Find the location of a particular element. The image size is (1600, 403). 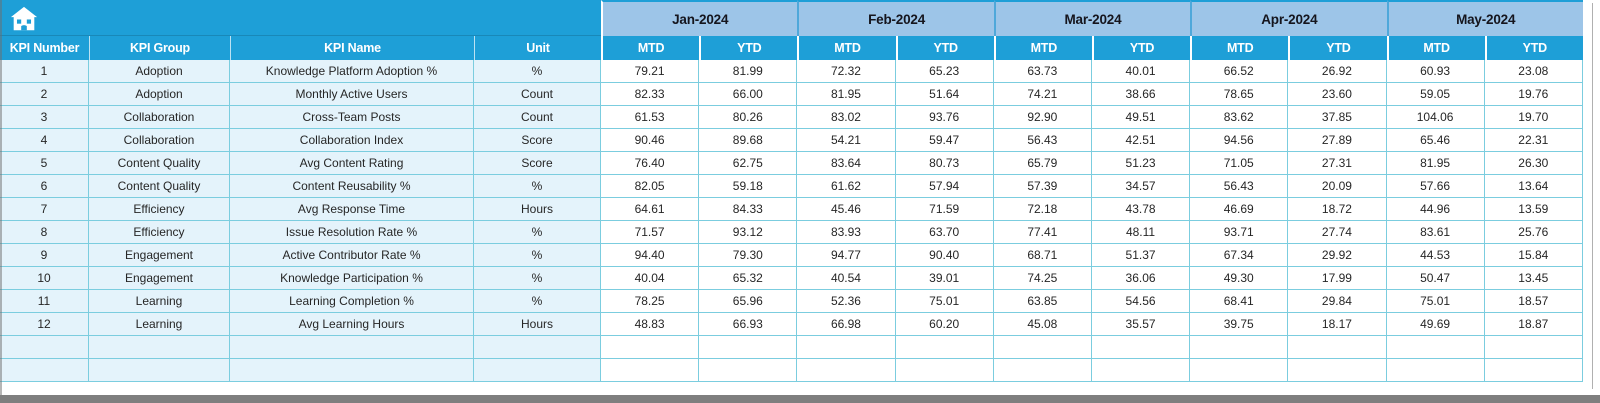

cell-kpi-group: Adoption is located at coordinates (159, 94).